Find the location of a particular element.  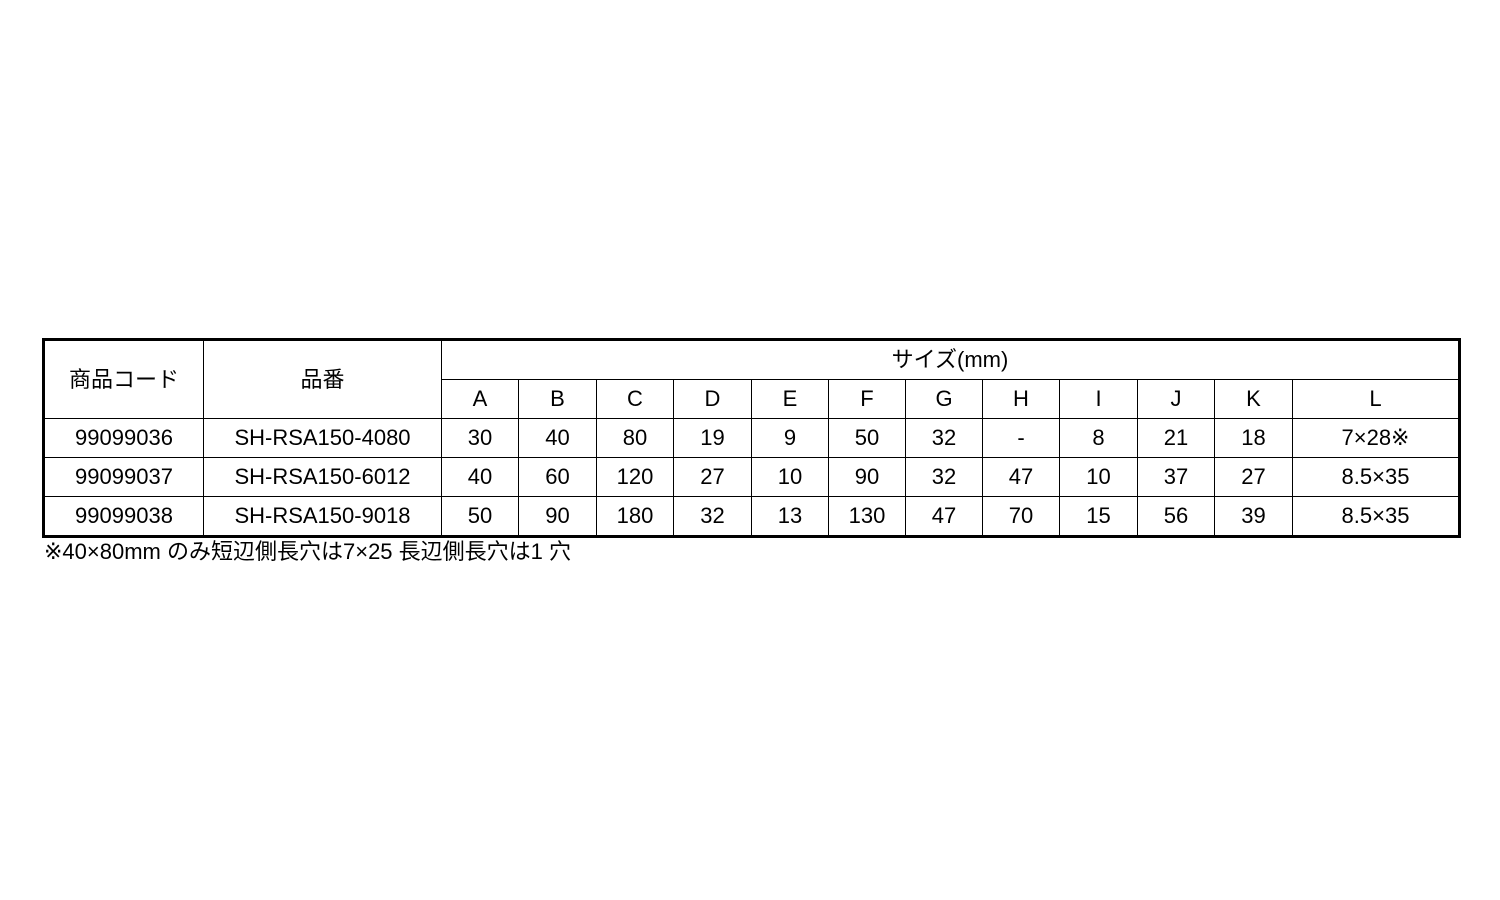

header-size-f: F is located at coordinates (867, 399).